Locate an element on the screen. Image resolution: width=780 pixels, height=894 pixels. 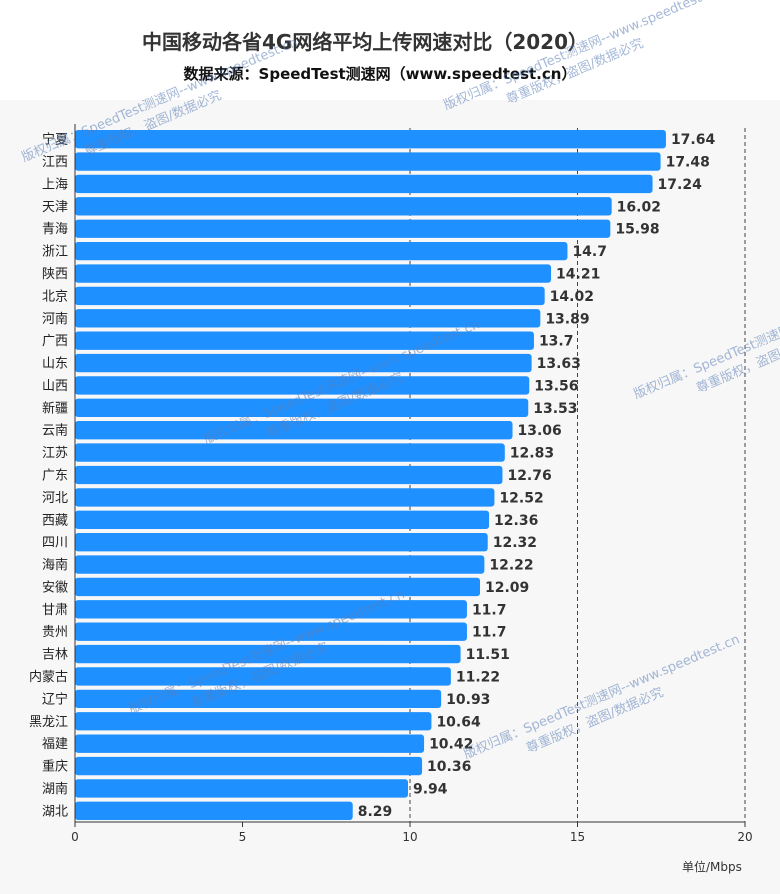
category-label: 广西 is located at coordinates (55, 341).